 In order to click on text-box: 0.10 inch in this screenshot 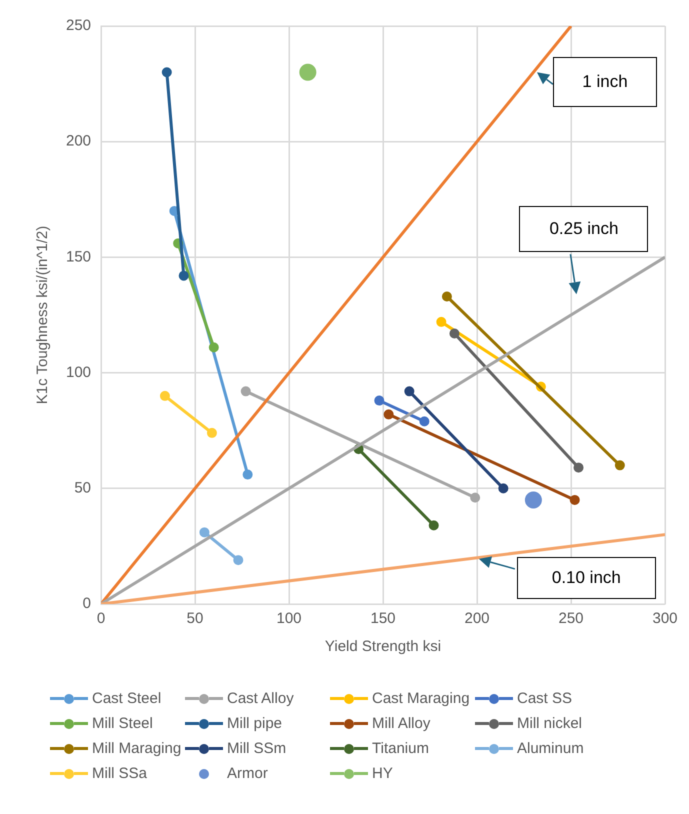, I will do `click(586, 577)`.